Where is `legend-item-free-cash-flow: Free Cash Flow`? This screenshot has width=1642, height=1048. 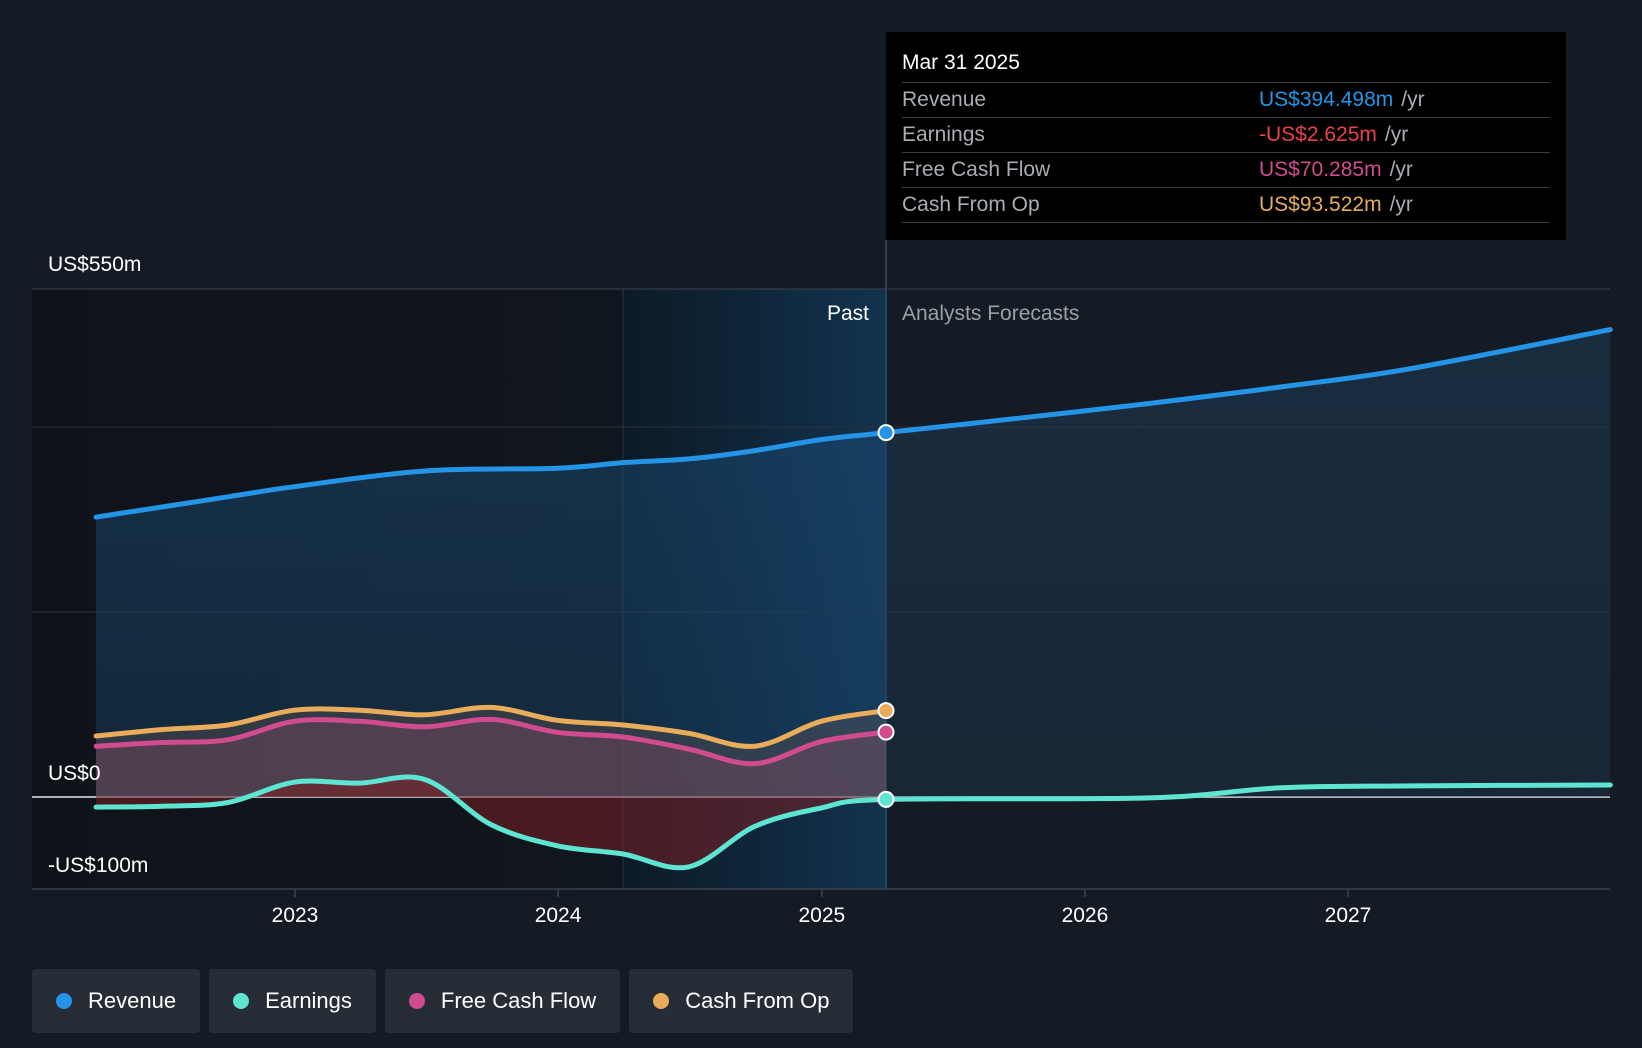
legend-item-free-cash-flow: Free Cash Flow is located at coordinates (502, 1001).